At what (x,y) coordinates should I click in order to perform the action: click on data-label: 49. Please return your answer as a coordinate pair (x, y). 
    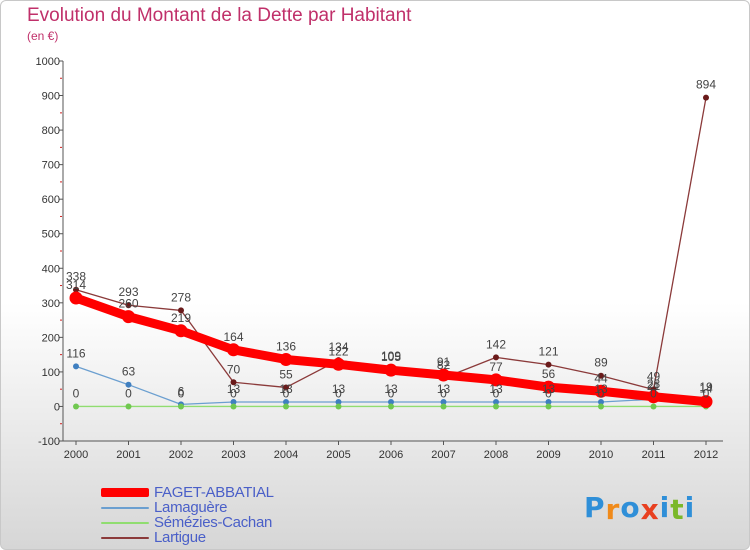
    Looking at the image, I should click on (654, 377).